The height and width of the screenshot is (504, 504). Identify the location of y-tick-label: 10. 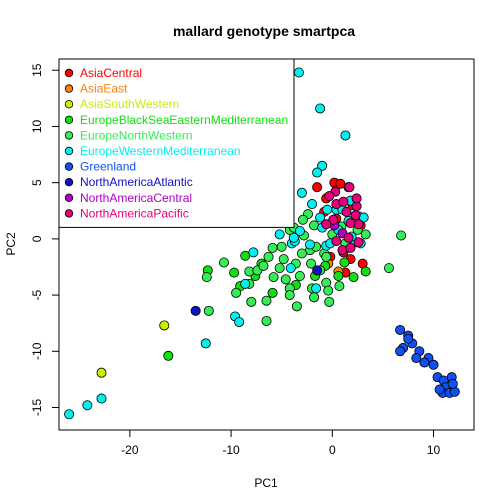
(37, 126).